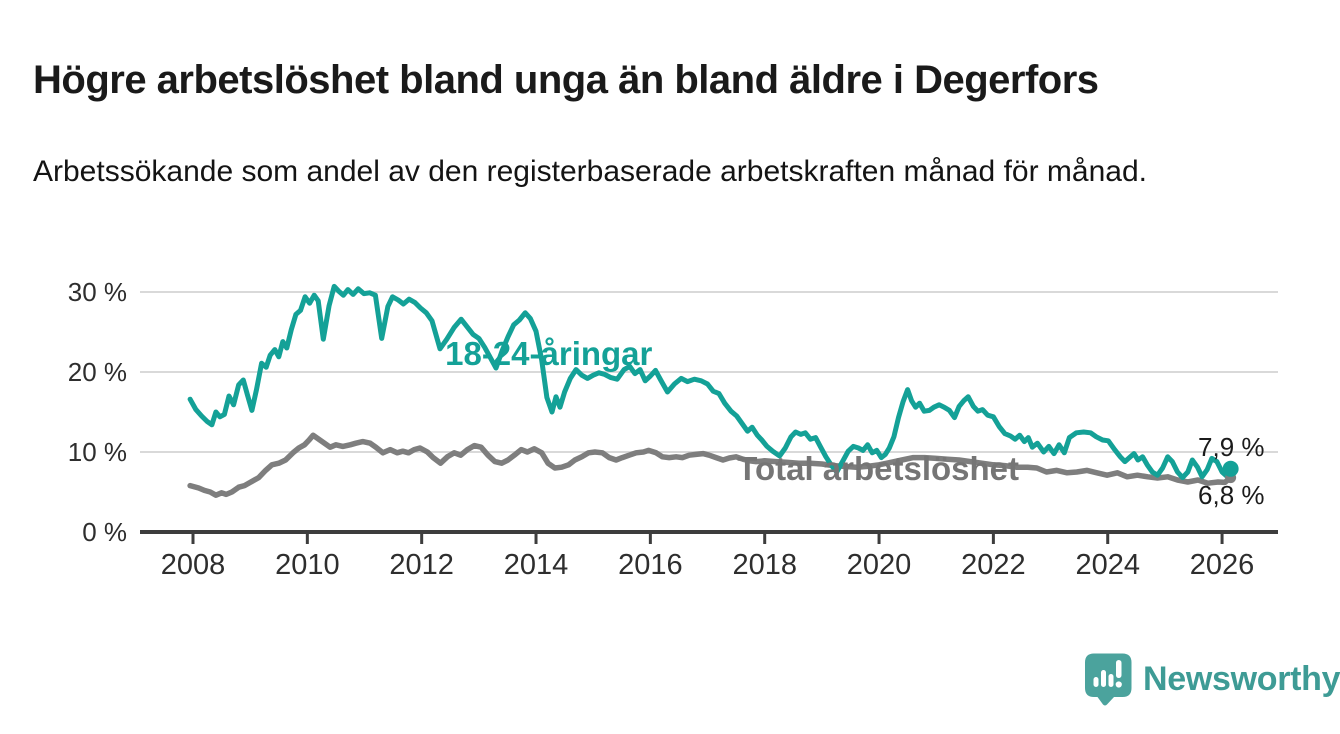 Image resolution: width=1340 pixels, height=734 pixels. What do you see at coordinates (421, 565) in the screenshot?
I see `x-tick-label: 2012` at bounding box center [421, 565].